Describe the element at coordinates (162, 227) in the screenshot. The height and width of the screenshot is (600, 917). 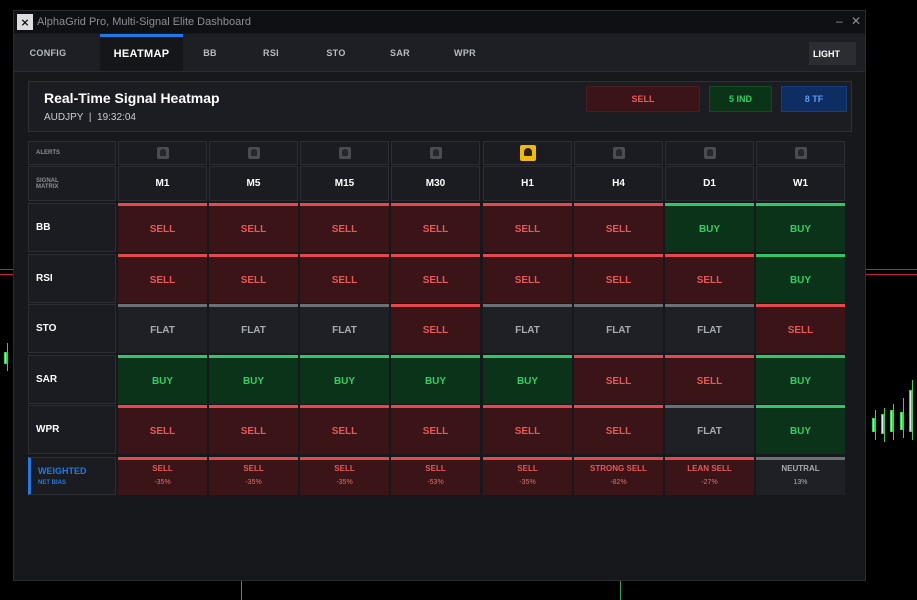
I see `signal-cell-bb-m1: SELL` at that location.